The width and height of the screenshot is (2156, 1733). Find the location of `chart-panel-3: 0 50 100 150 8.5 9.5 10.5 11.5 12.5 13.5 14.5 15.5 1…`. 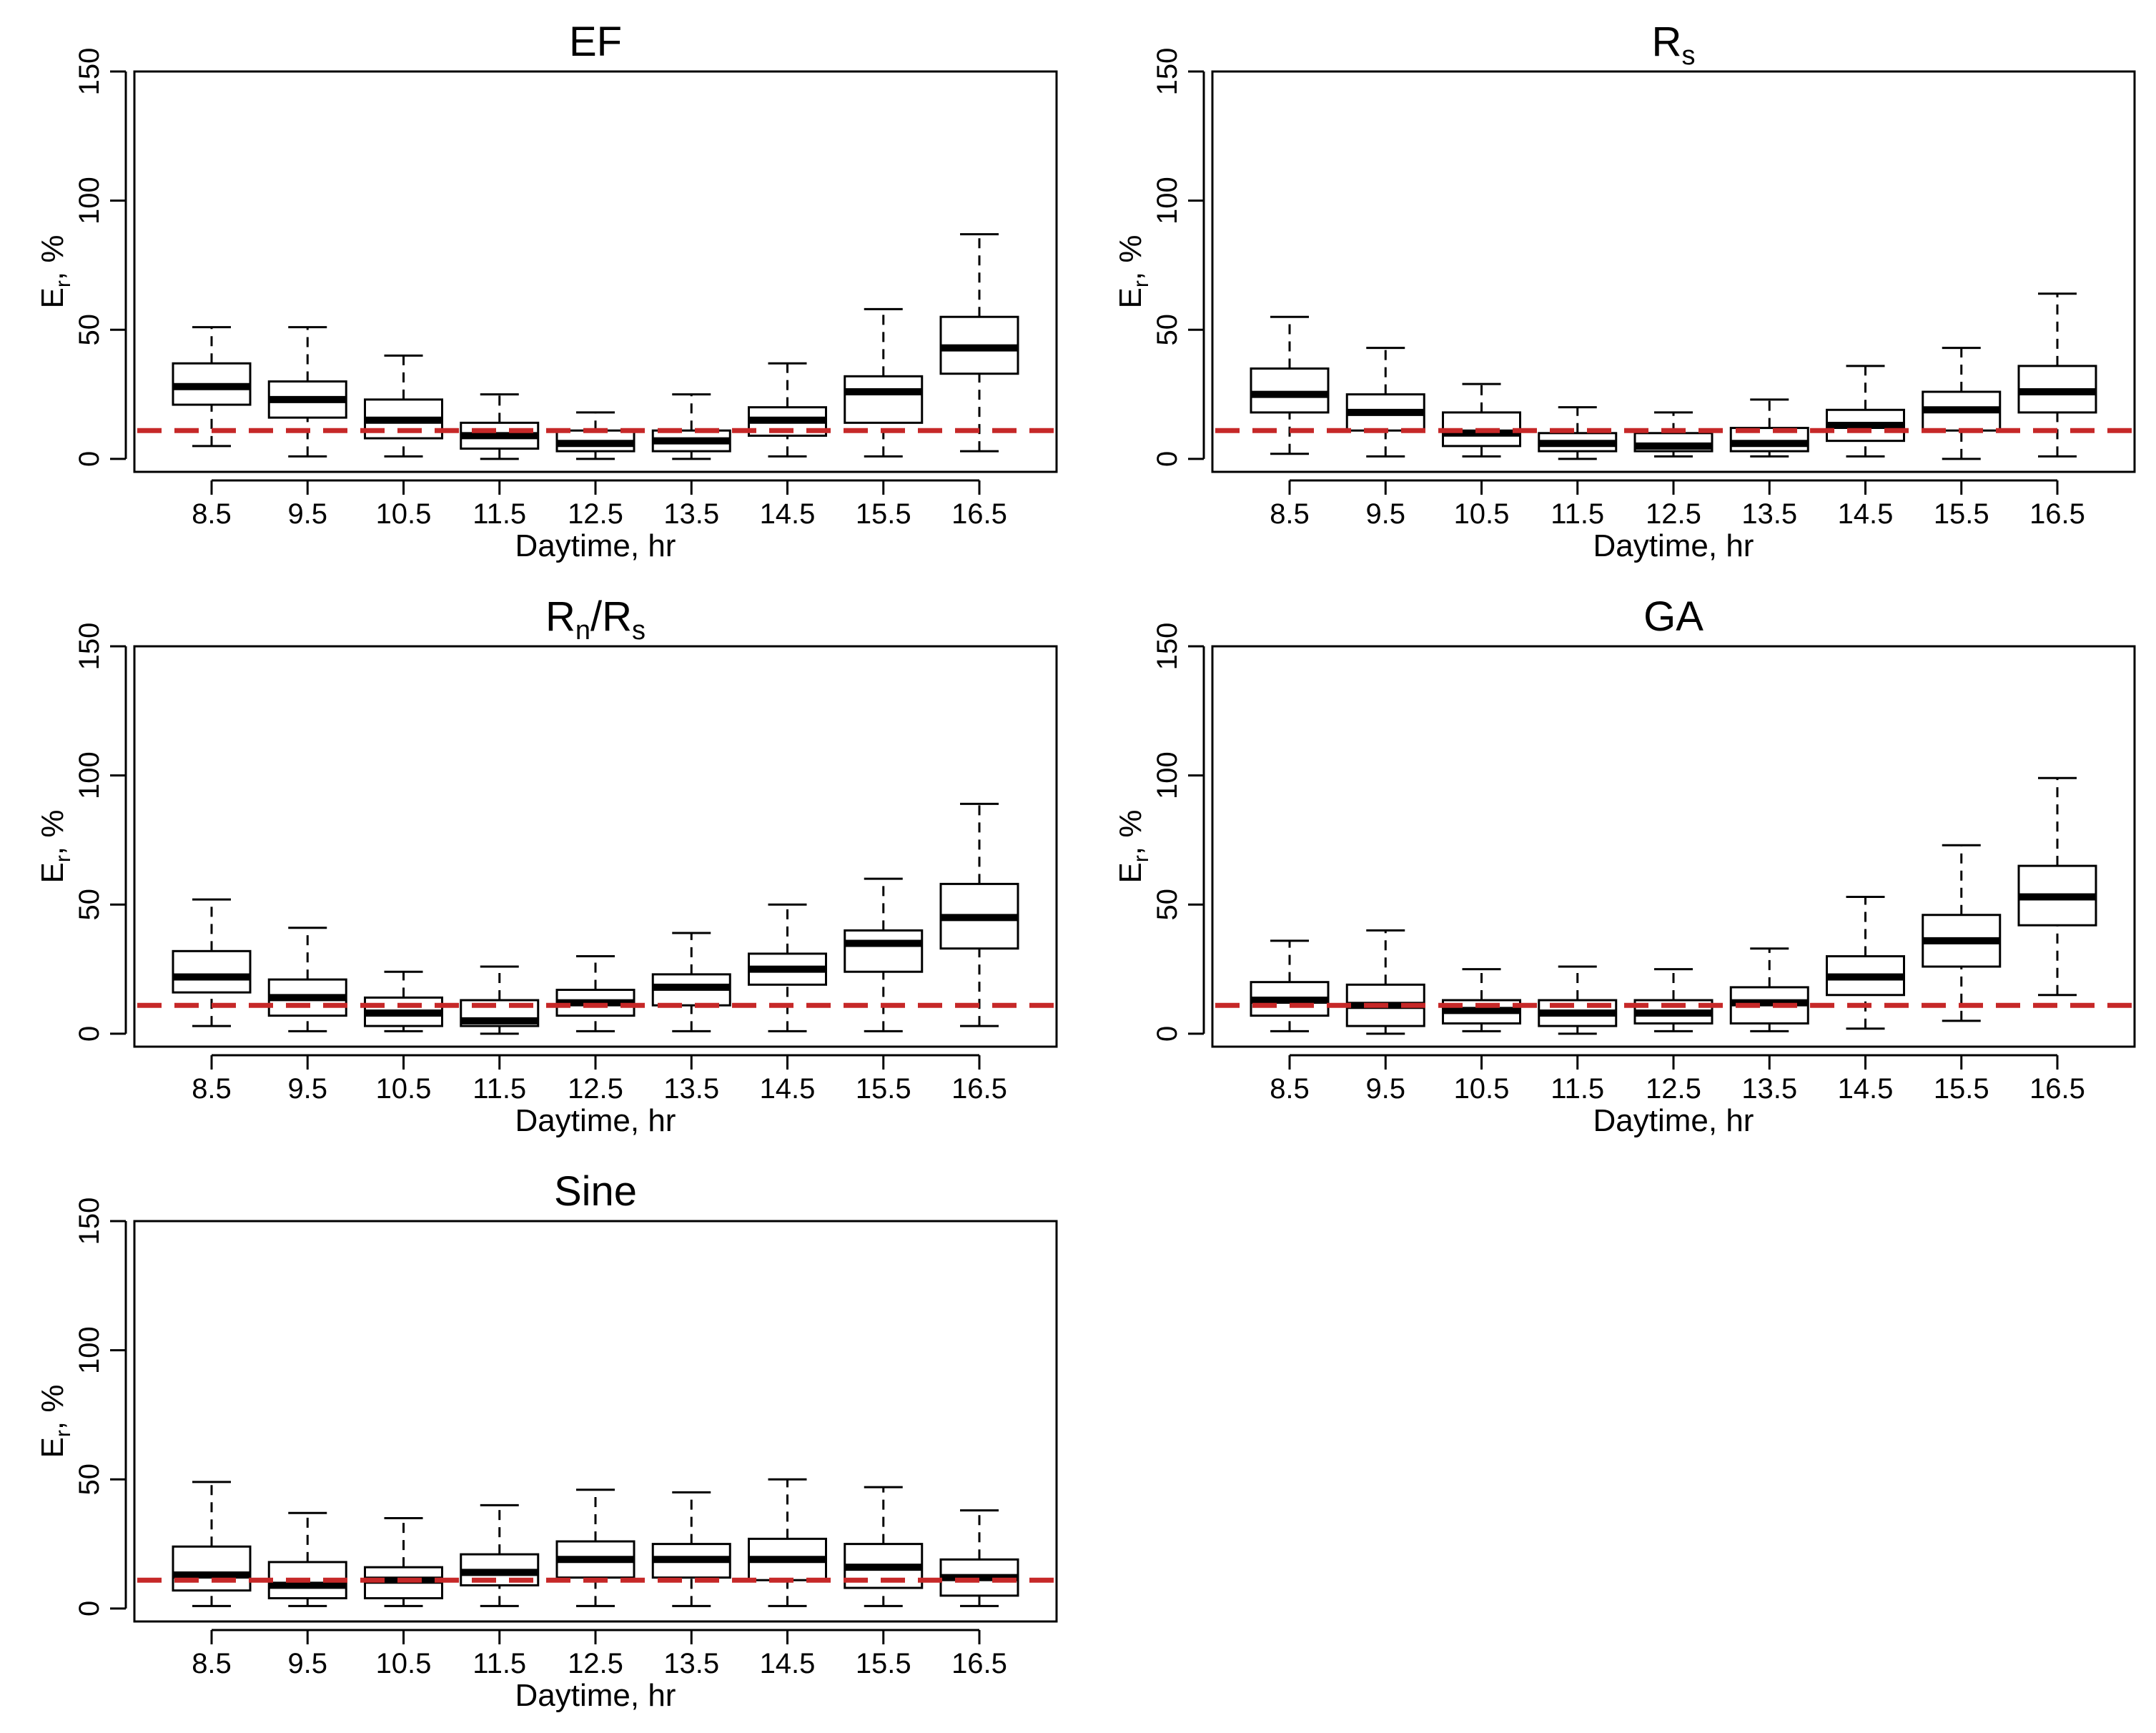

chart-panel-3: 0 50 100 150 8.5 9.5 10.5 11.5 12.5 13.5 14.5 15.5 1… is located at coordinates (546, 865).